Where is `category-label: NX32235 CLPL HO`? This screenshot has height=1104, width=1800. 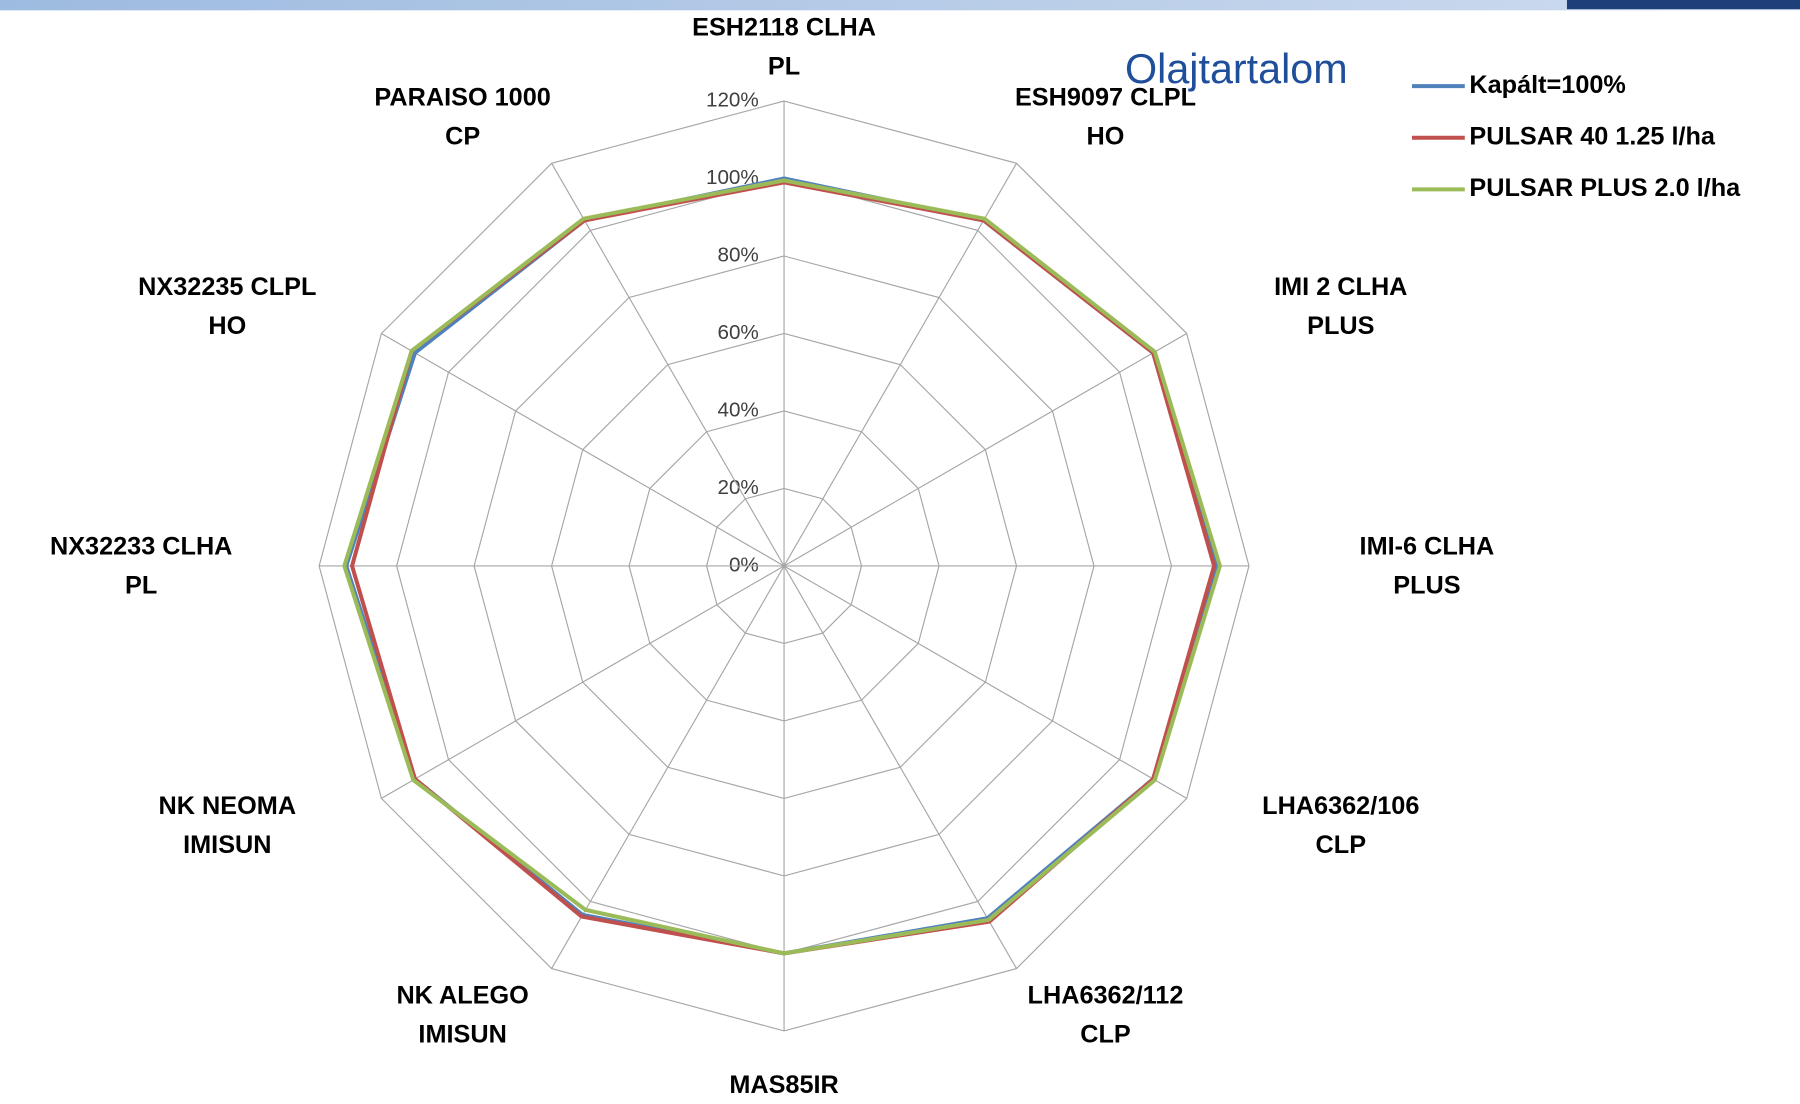
category-label: NX32235 CLPL HO is located at coordinates (227, 306).